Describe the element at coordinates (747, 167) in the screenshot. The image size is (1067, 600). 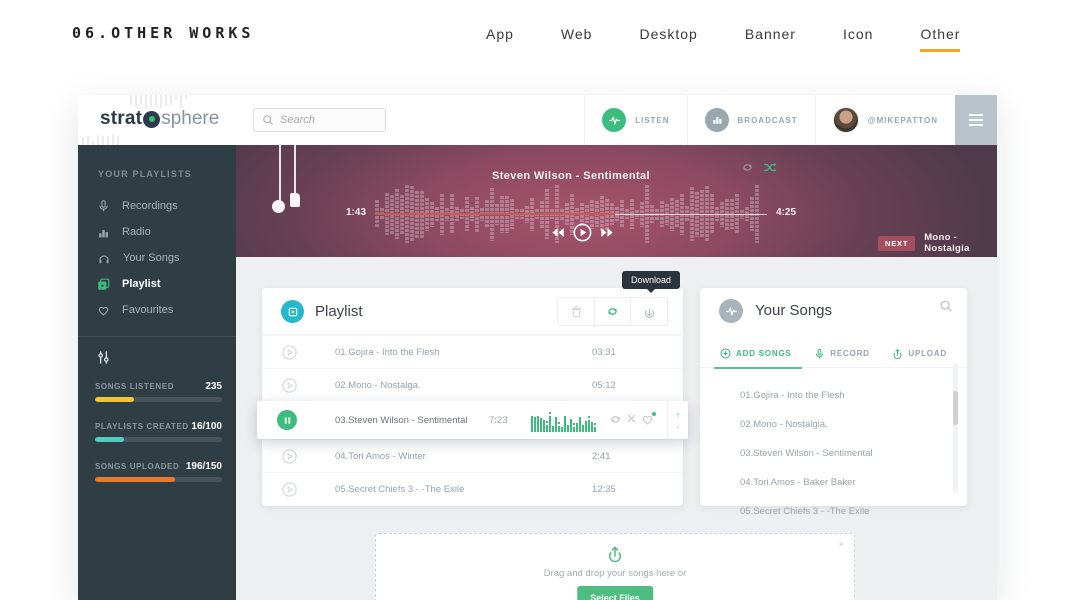
I see `repeat-icon` at that location.